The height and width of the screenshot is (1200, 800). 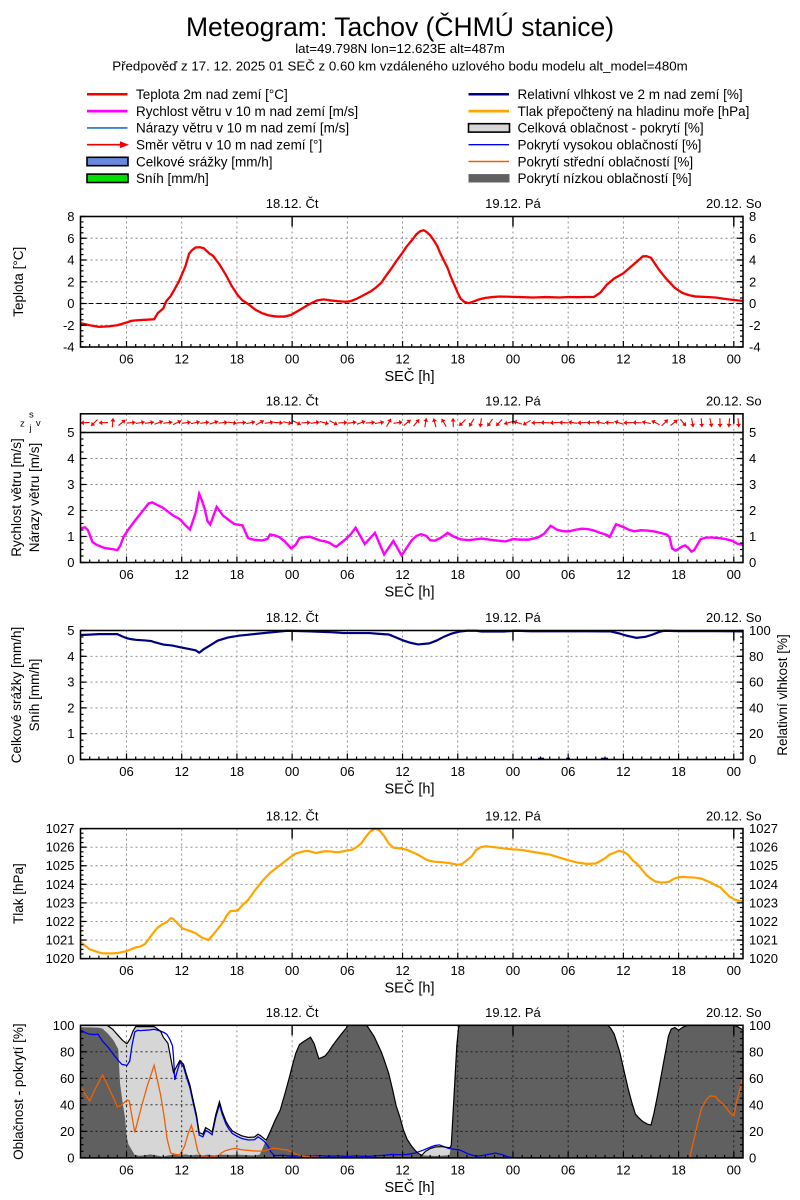 I want to click on svg-text:lat=49.798N lon=12.623E alt=48: lat=49.798N lon=12.623E alt=487m, so click(x=400, y=48).